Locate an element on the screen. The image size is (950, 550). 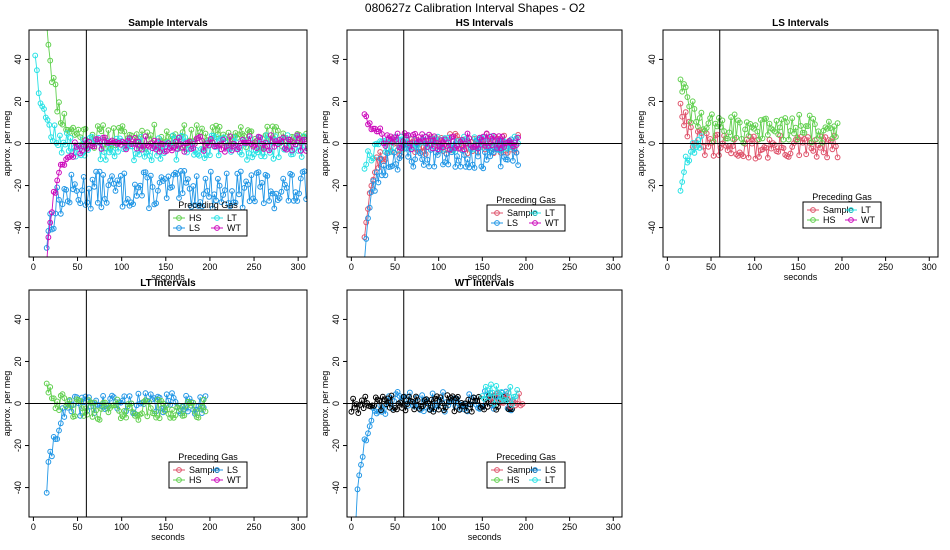
y-tick-label: -40 is located at coordinates (18, 487).